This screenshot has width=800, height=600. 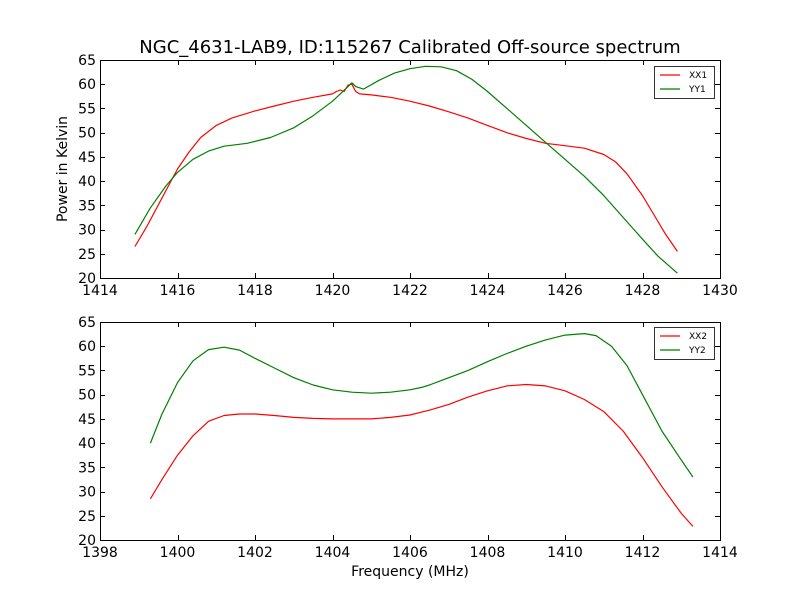 I want to click on top-legend: XX1 YY1, so click(x=684, y=82).